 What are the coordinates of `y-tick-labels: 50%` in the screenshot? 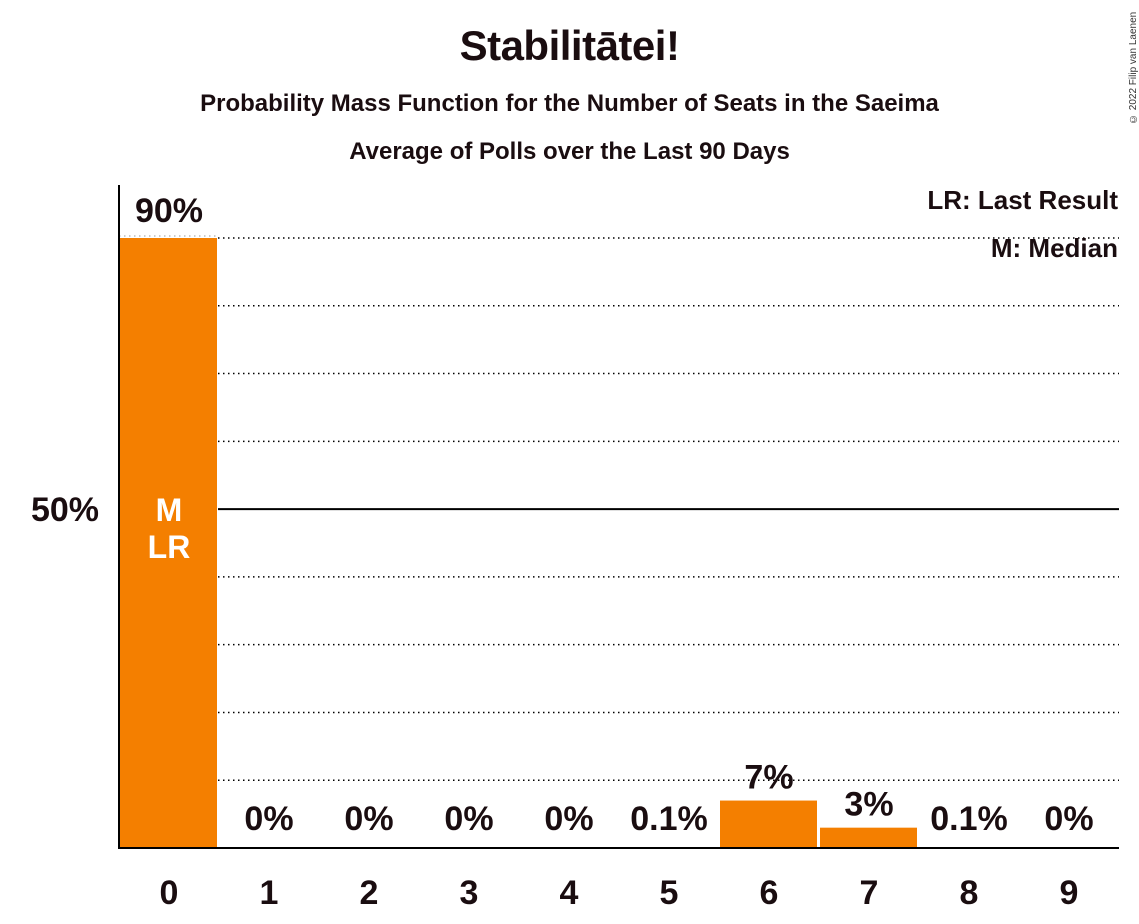 It's located at (65, 510).